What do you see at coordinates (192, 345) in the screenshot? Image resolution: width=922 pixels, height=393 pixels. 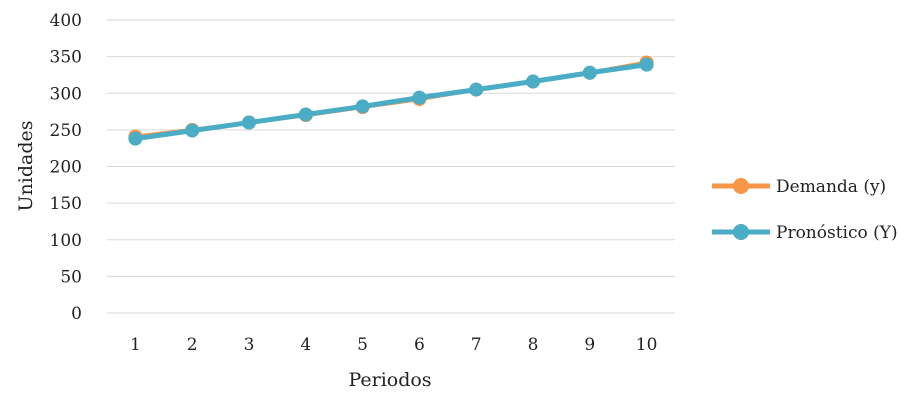 I see `x-tick-label: 2` at bounding box center [192, 345].